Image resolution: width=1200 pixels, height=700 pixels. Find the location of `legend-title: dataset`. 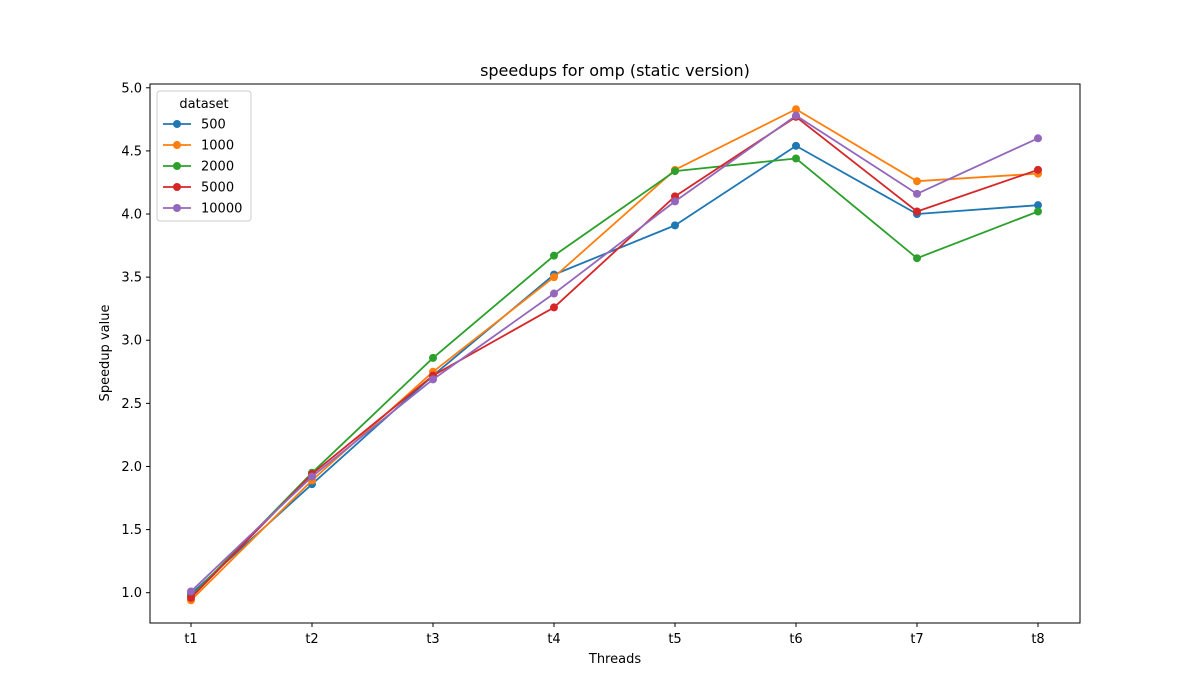

legend-title: dataset is located at coordinates (203, 104).